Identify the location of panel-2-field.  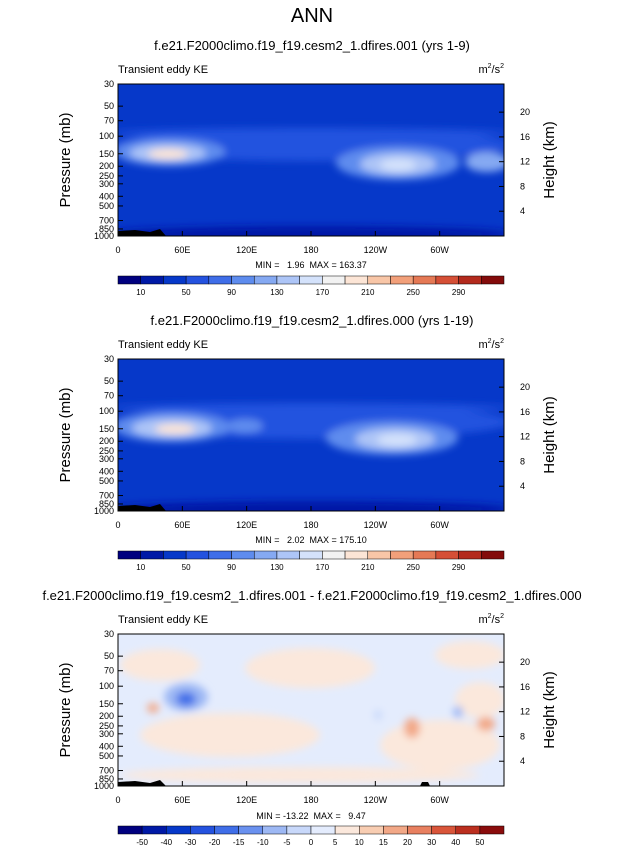
(311, 435).